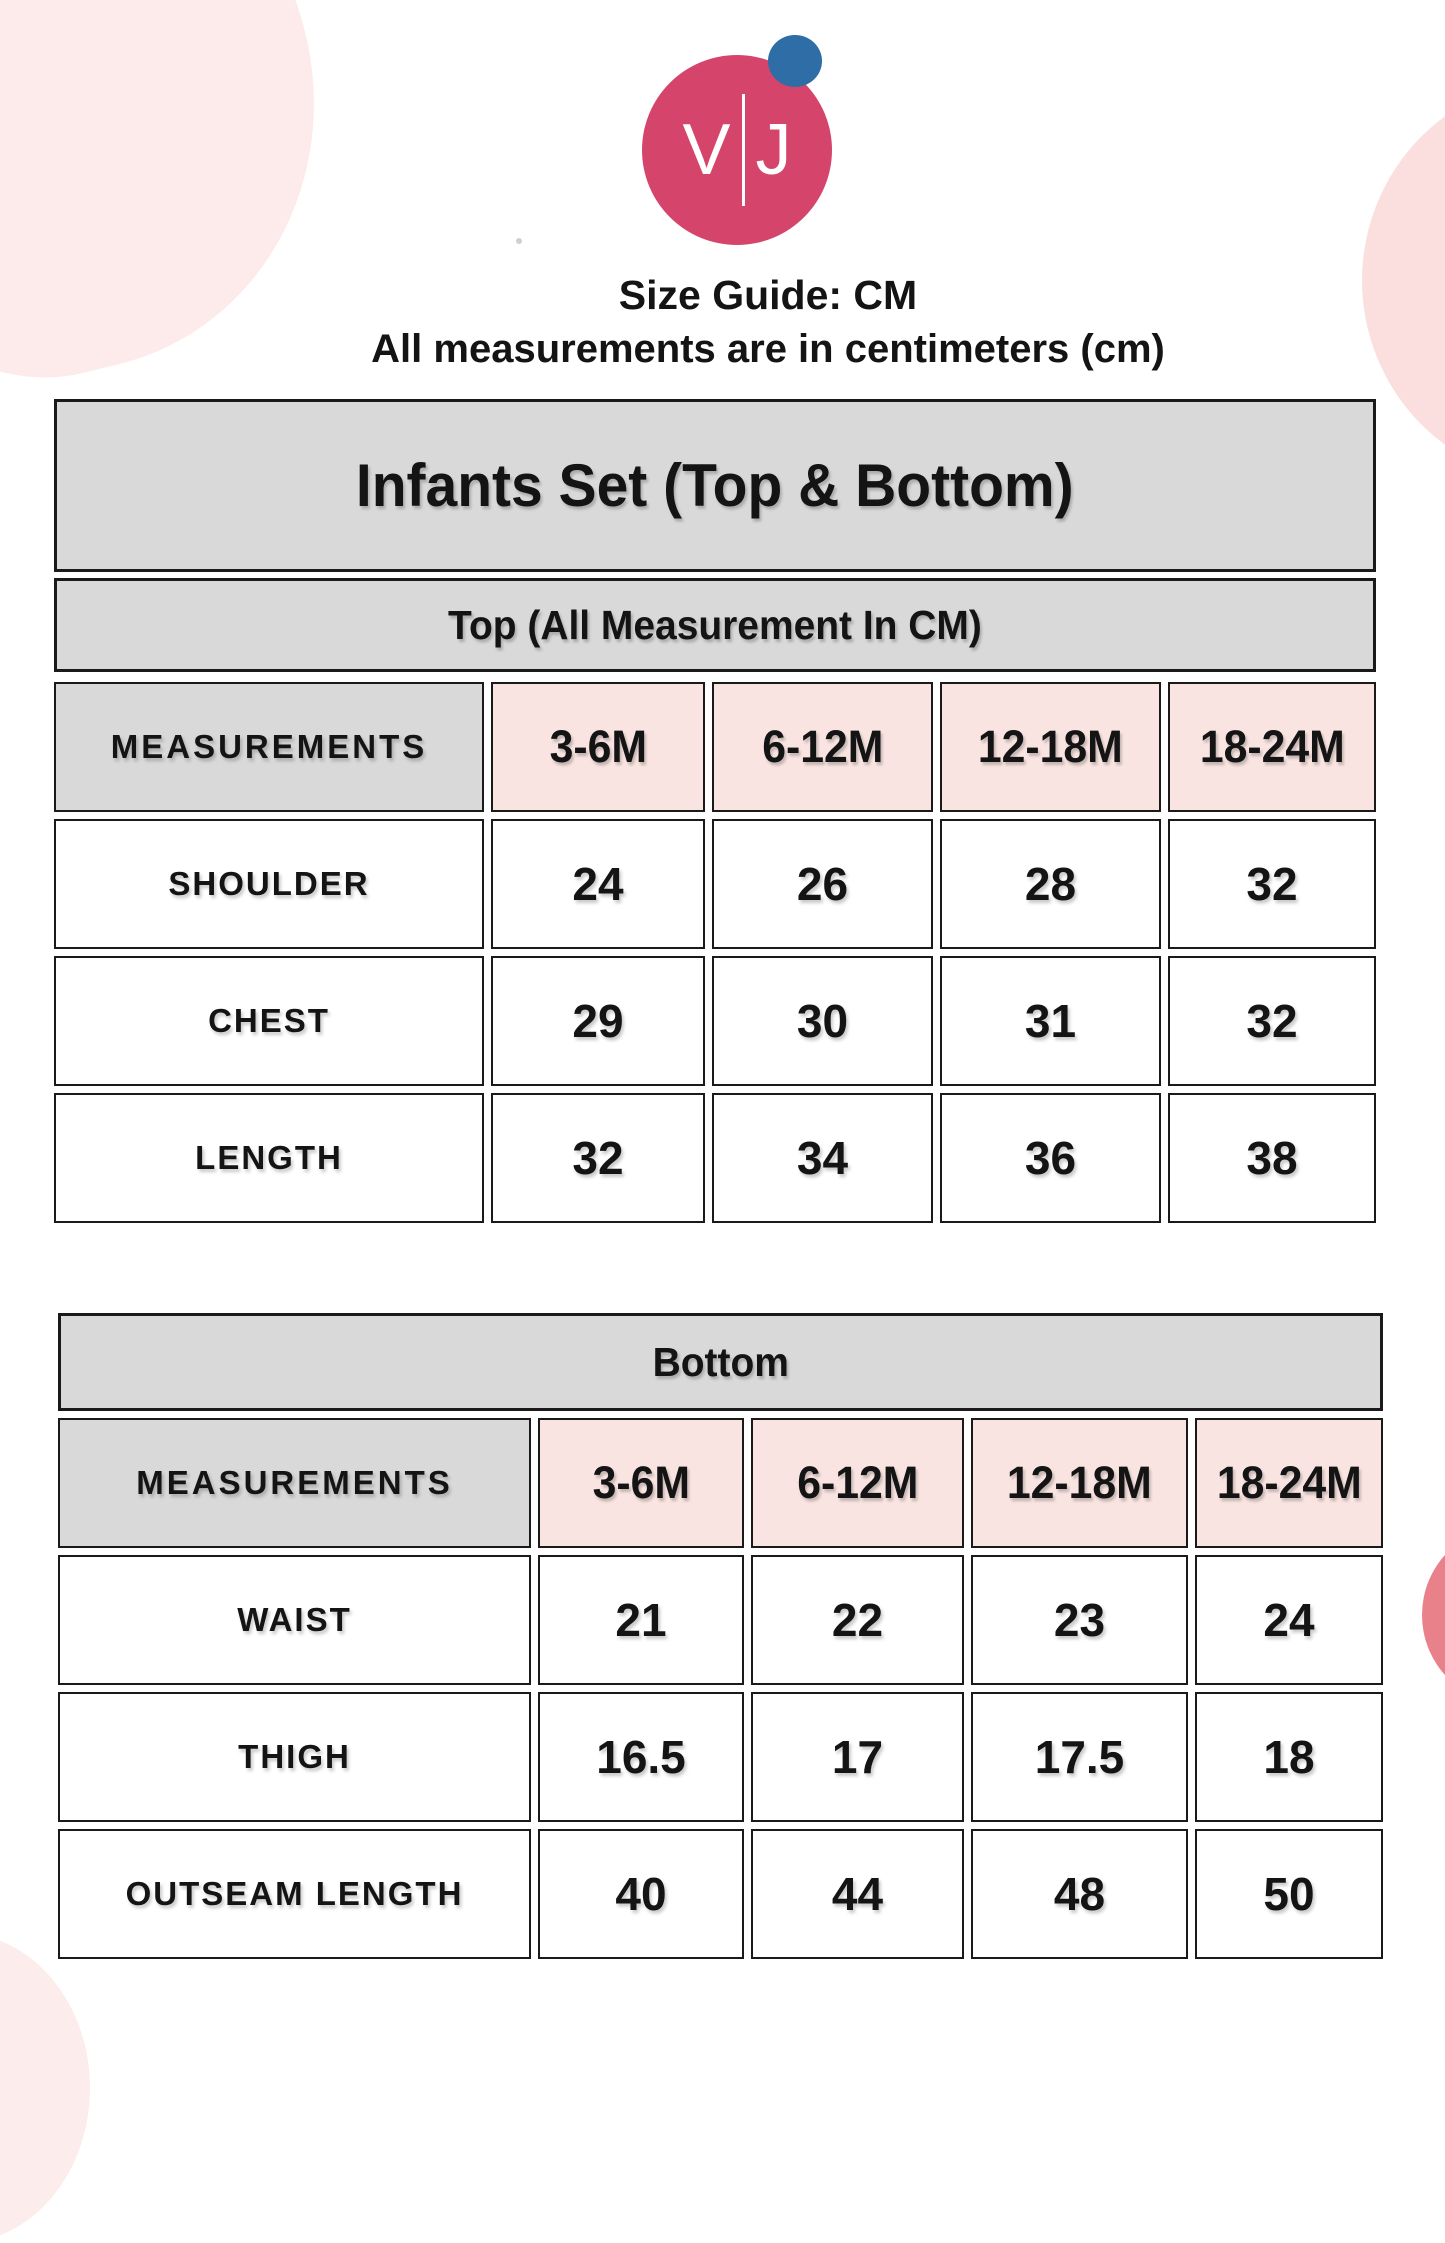 Image resolution: width=1445 pixels, height=2243 pixels. What do you see at coordinates (822, 884) in the screenshot?
I see `value-cell: 26` at bounding box center [822, 884].